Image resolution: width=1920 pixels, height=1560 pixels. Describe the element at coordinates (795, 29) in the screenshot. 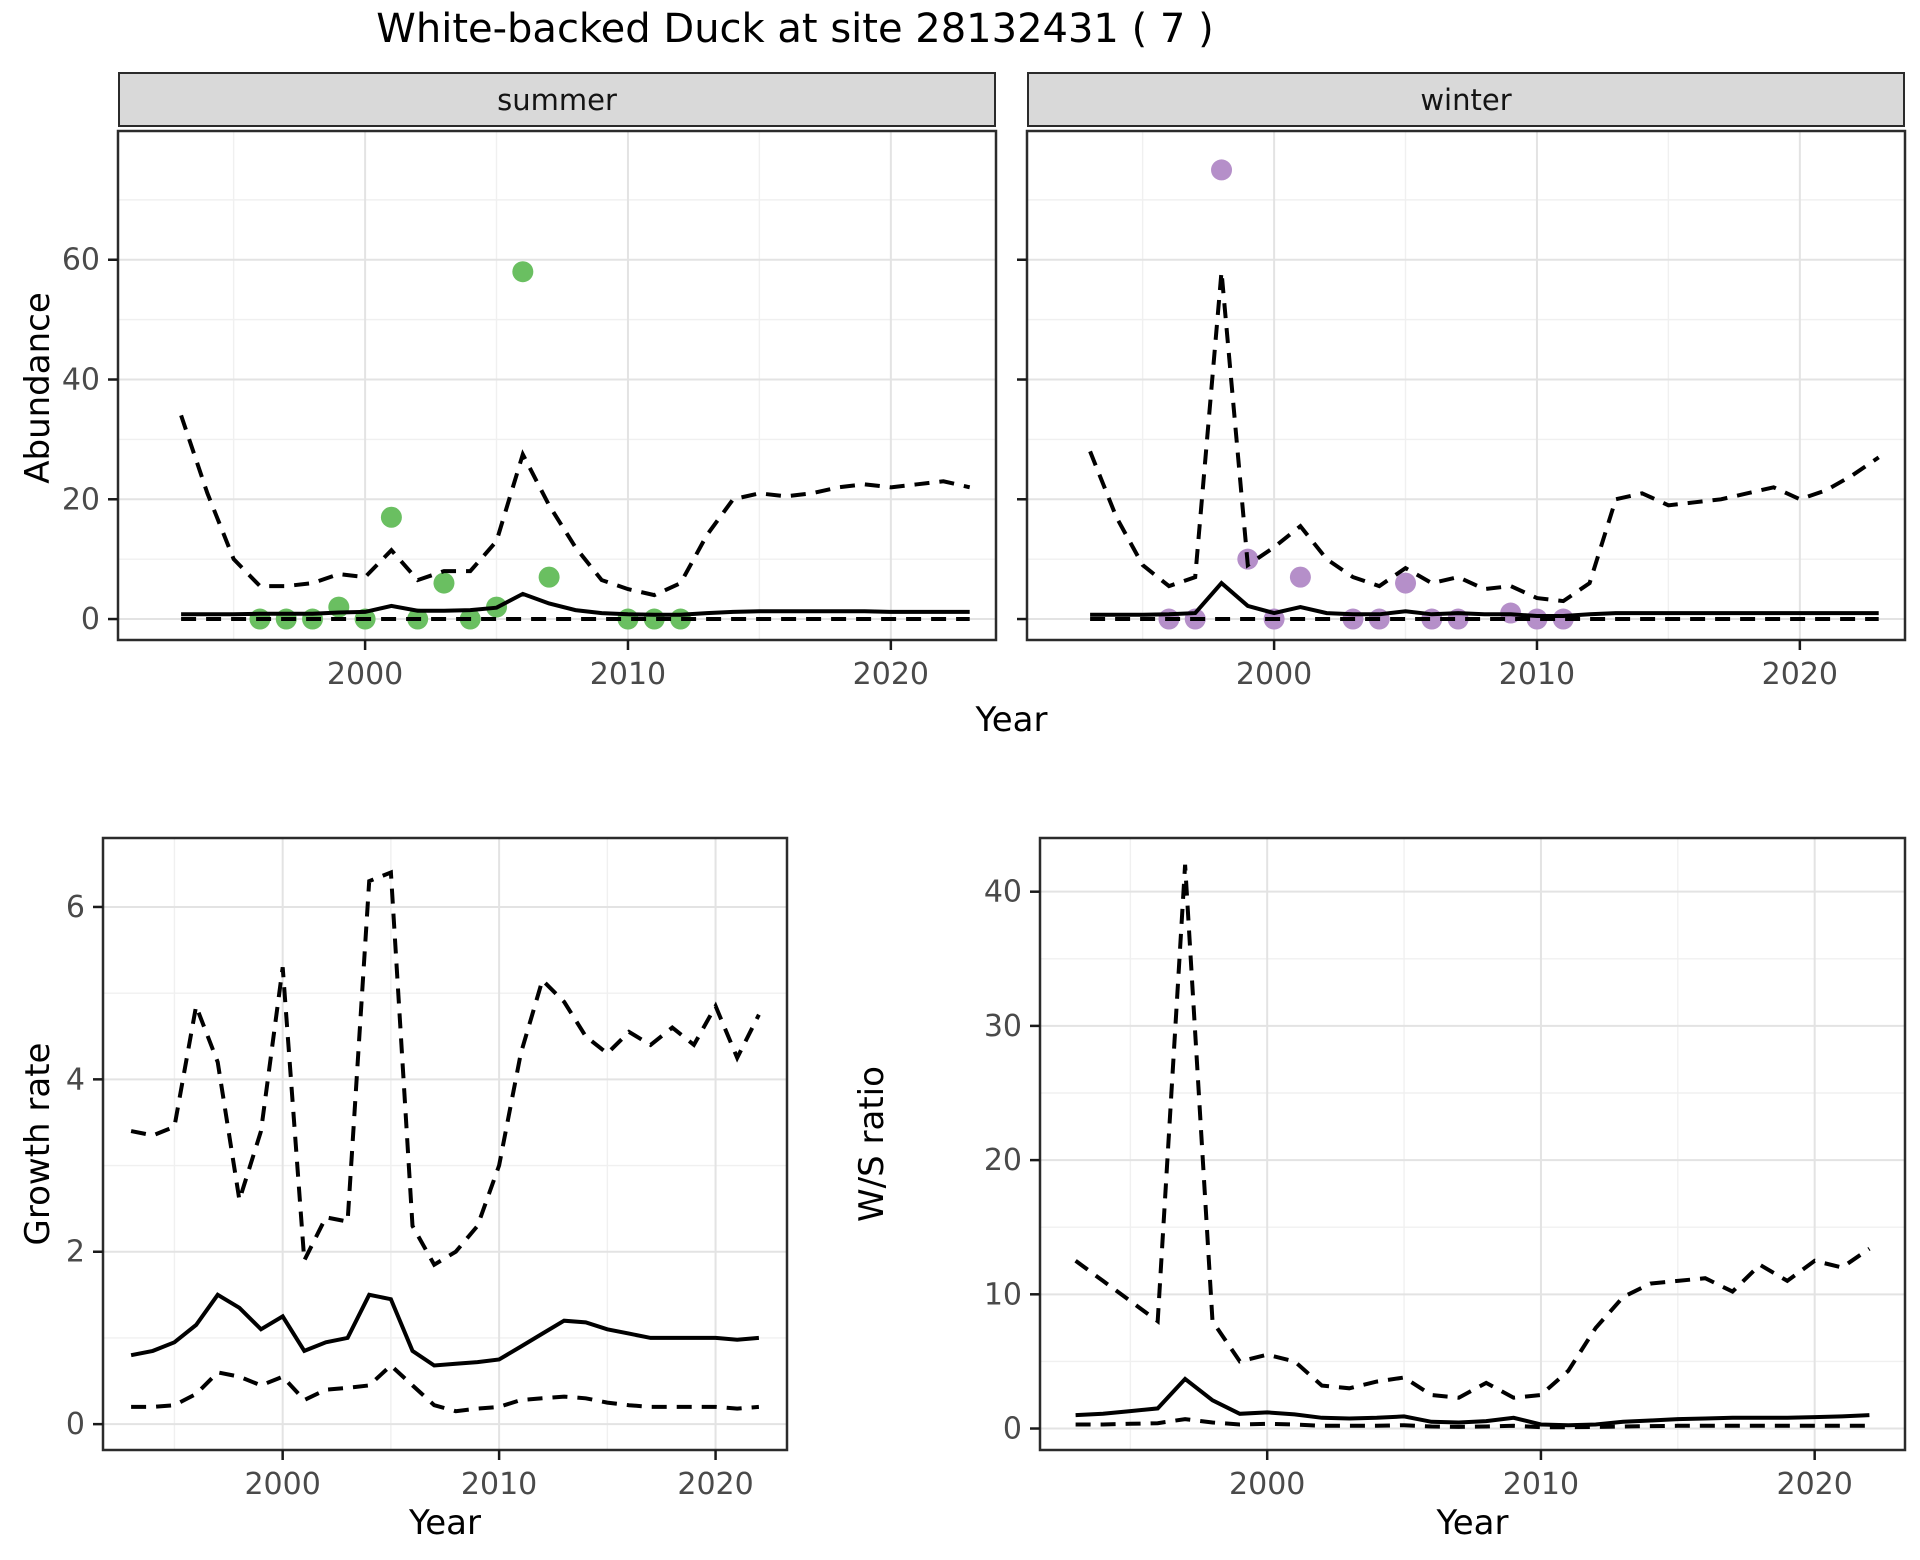

I see `chart-title: White-backed Duck at site 28132431 ( 7 )` at that location.